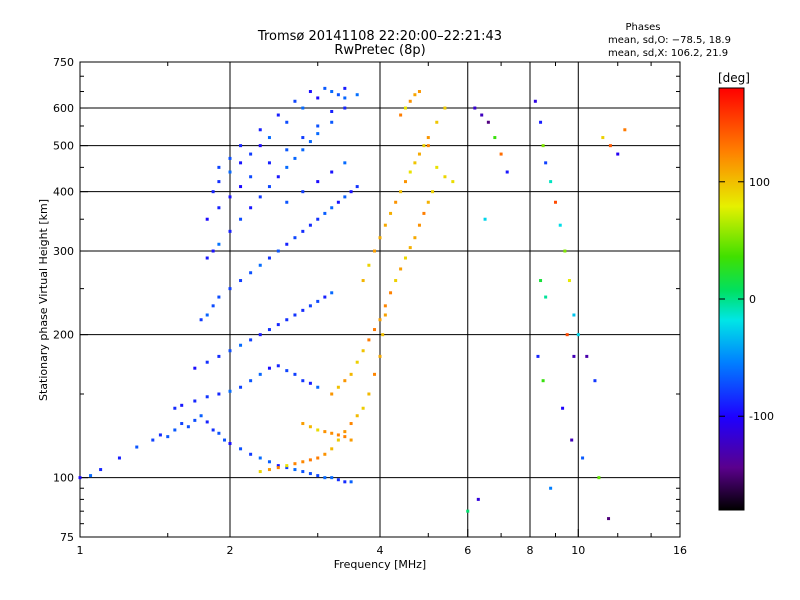 The height and width of the screenshot is (600, 800). What do you see at coordinates (380, 550) in the screenshot?
I see `x-tick-label: 4` at bounding box center [380, 550].